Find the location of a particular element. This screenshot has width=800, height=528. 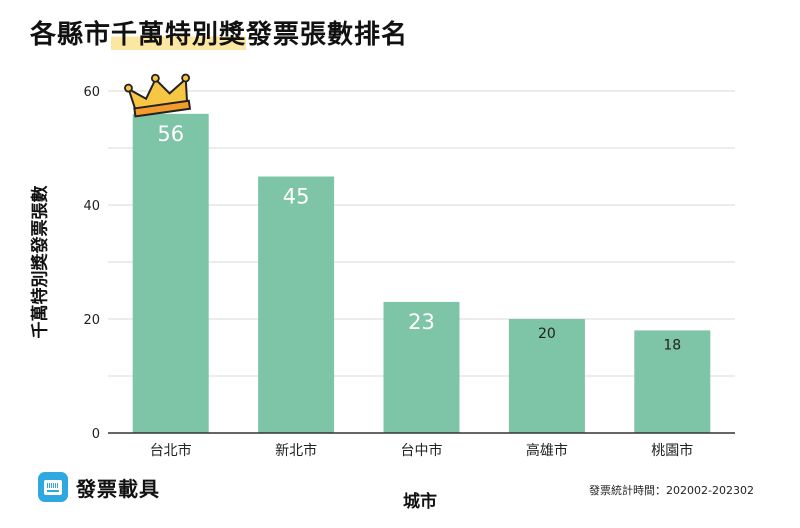

title-highlight: 千萬特別獎 is located at coordinates (179, 35).